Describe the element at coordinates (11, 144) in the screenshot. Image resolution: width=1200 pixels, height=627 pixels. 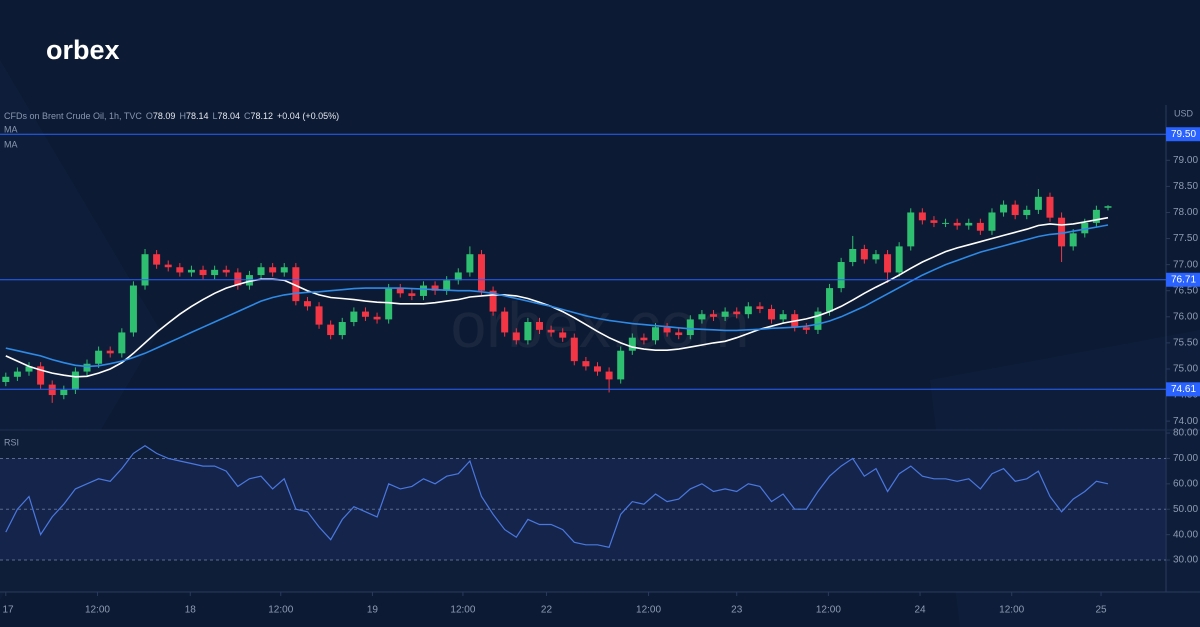
I see `legend-entry: MA` at that location.